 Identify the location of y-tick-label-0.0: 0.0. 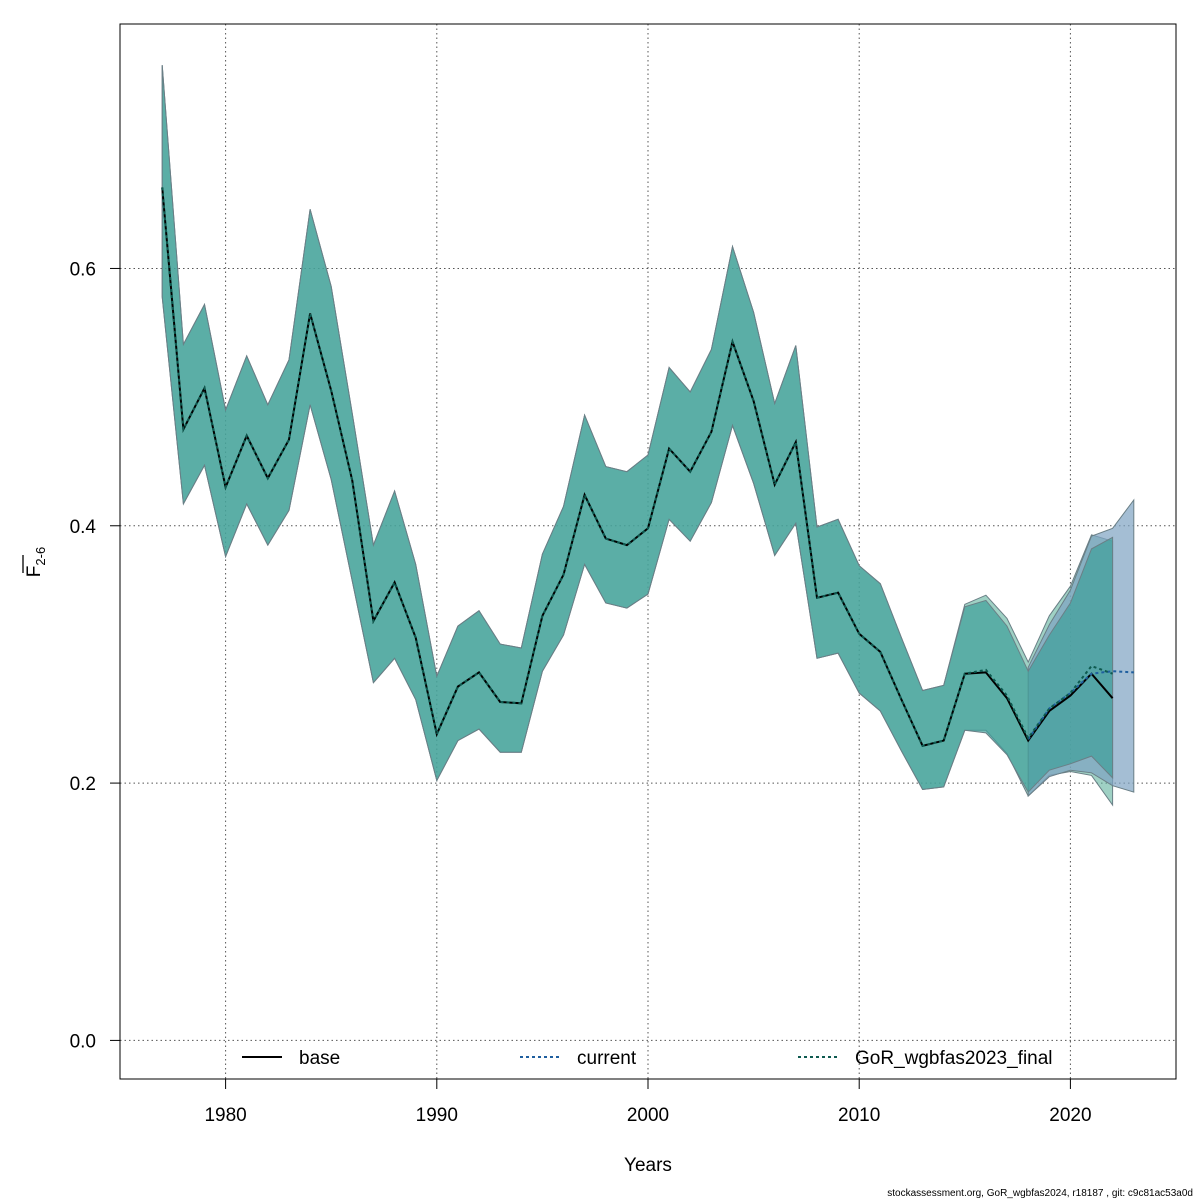
(83, 1041).